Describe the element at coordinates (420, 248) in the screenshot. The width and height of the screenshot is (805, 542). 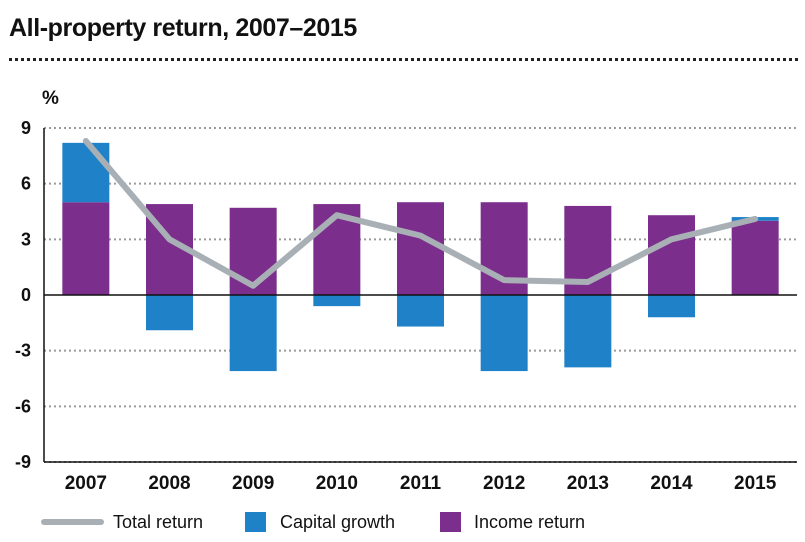
I see `bar-income-2011` at that location.